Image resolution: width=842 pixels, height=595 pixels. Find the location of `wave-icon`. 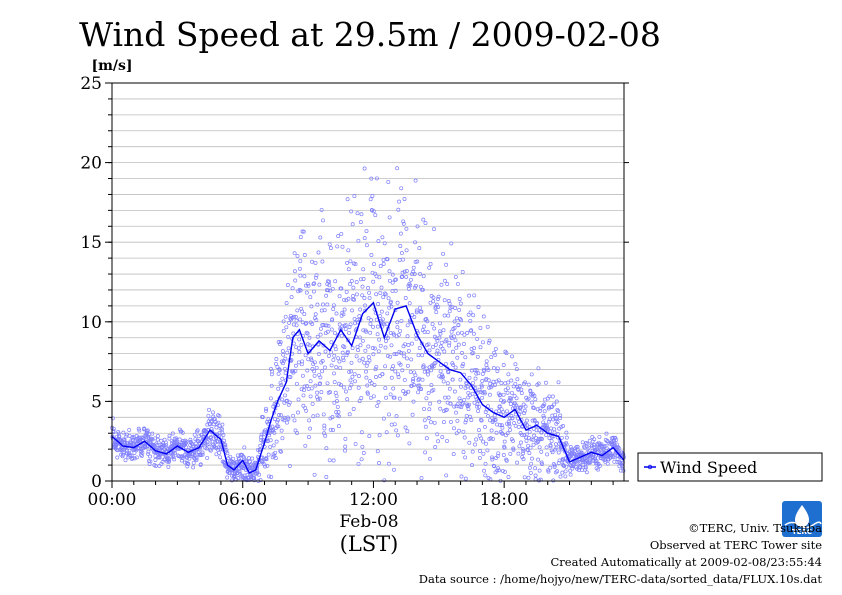

wave-icon is located at coordinates (803, 525).